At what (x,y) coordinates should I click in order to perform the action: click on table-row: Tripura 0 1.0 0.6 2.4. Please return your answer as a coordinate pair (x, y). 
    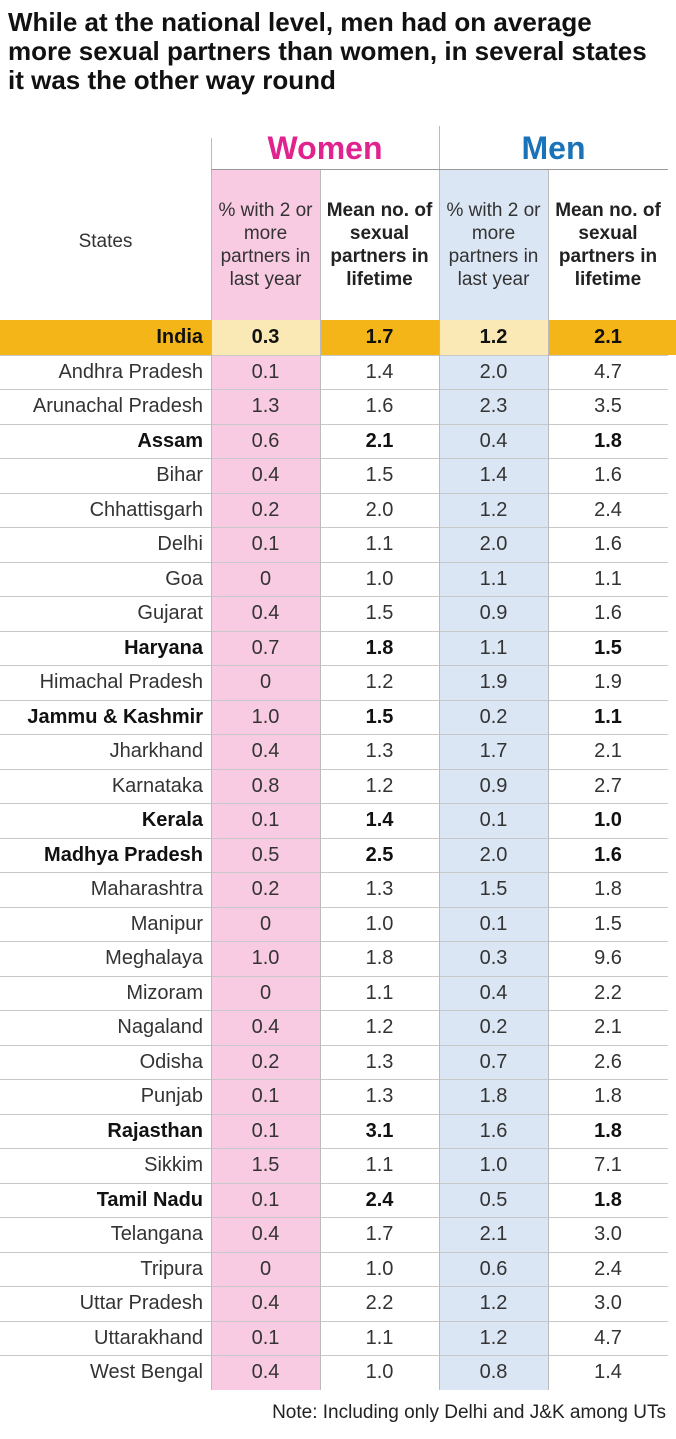
    Looking at the image, I should click on (338, 1269).